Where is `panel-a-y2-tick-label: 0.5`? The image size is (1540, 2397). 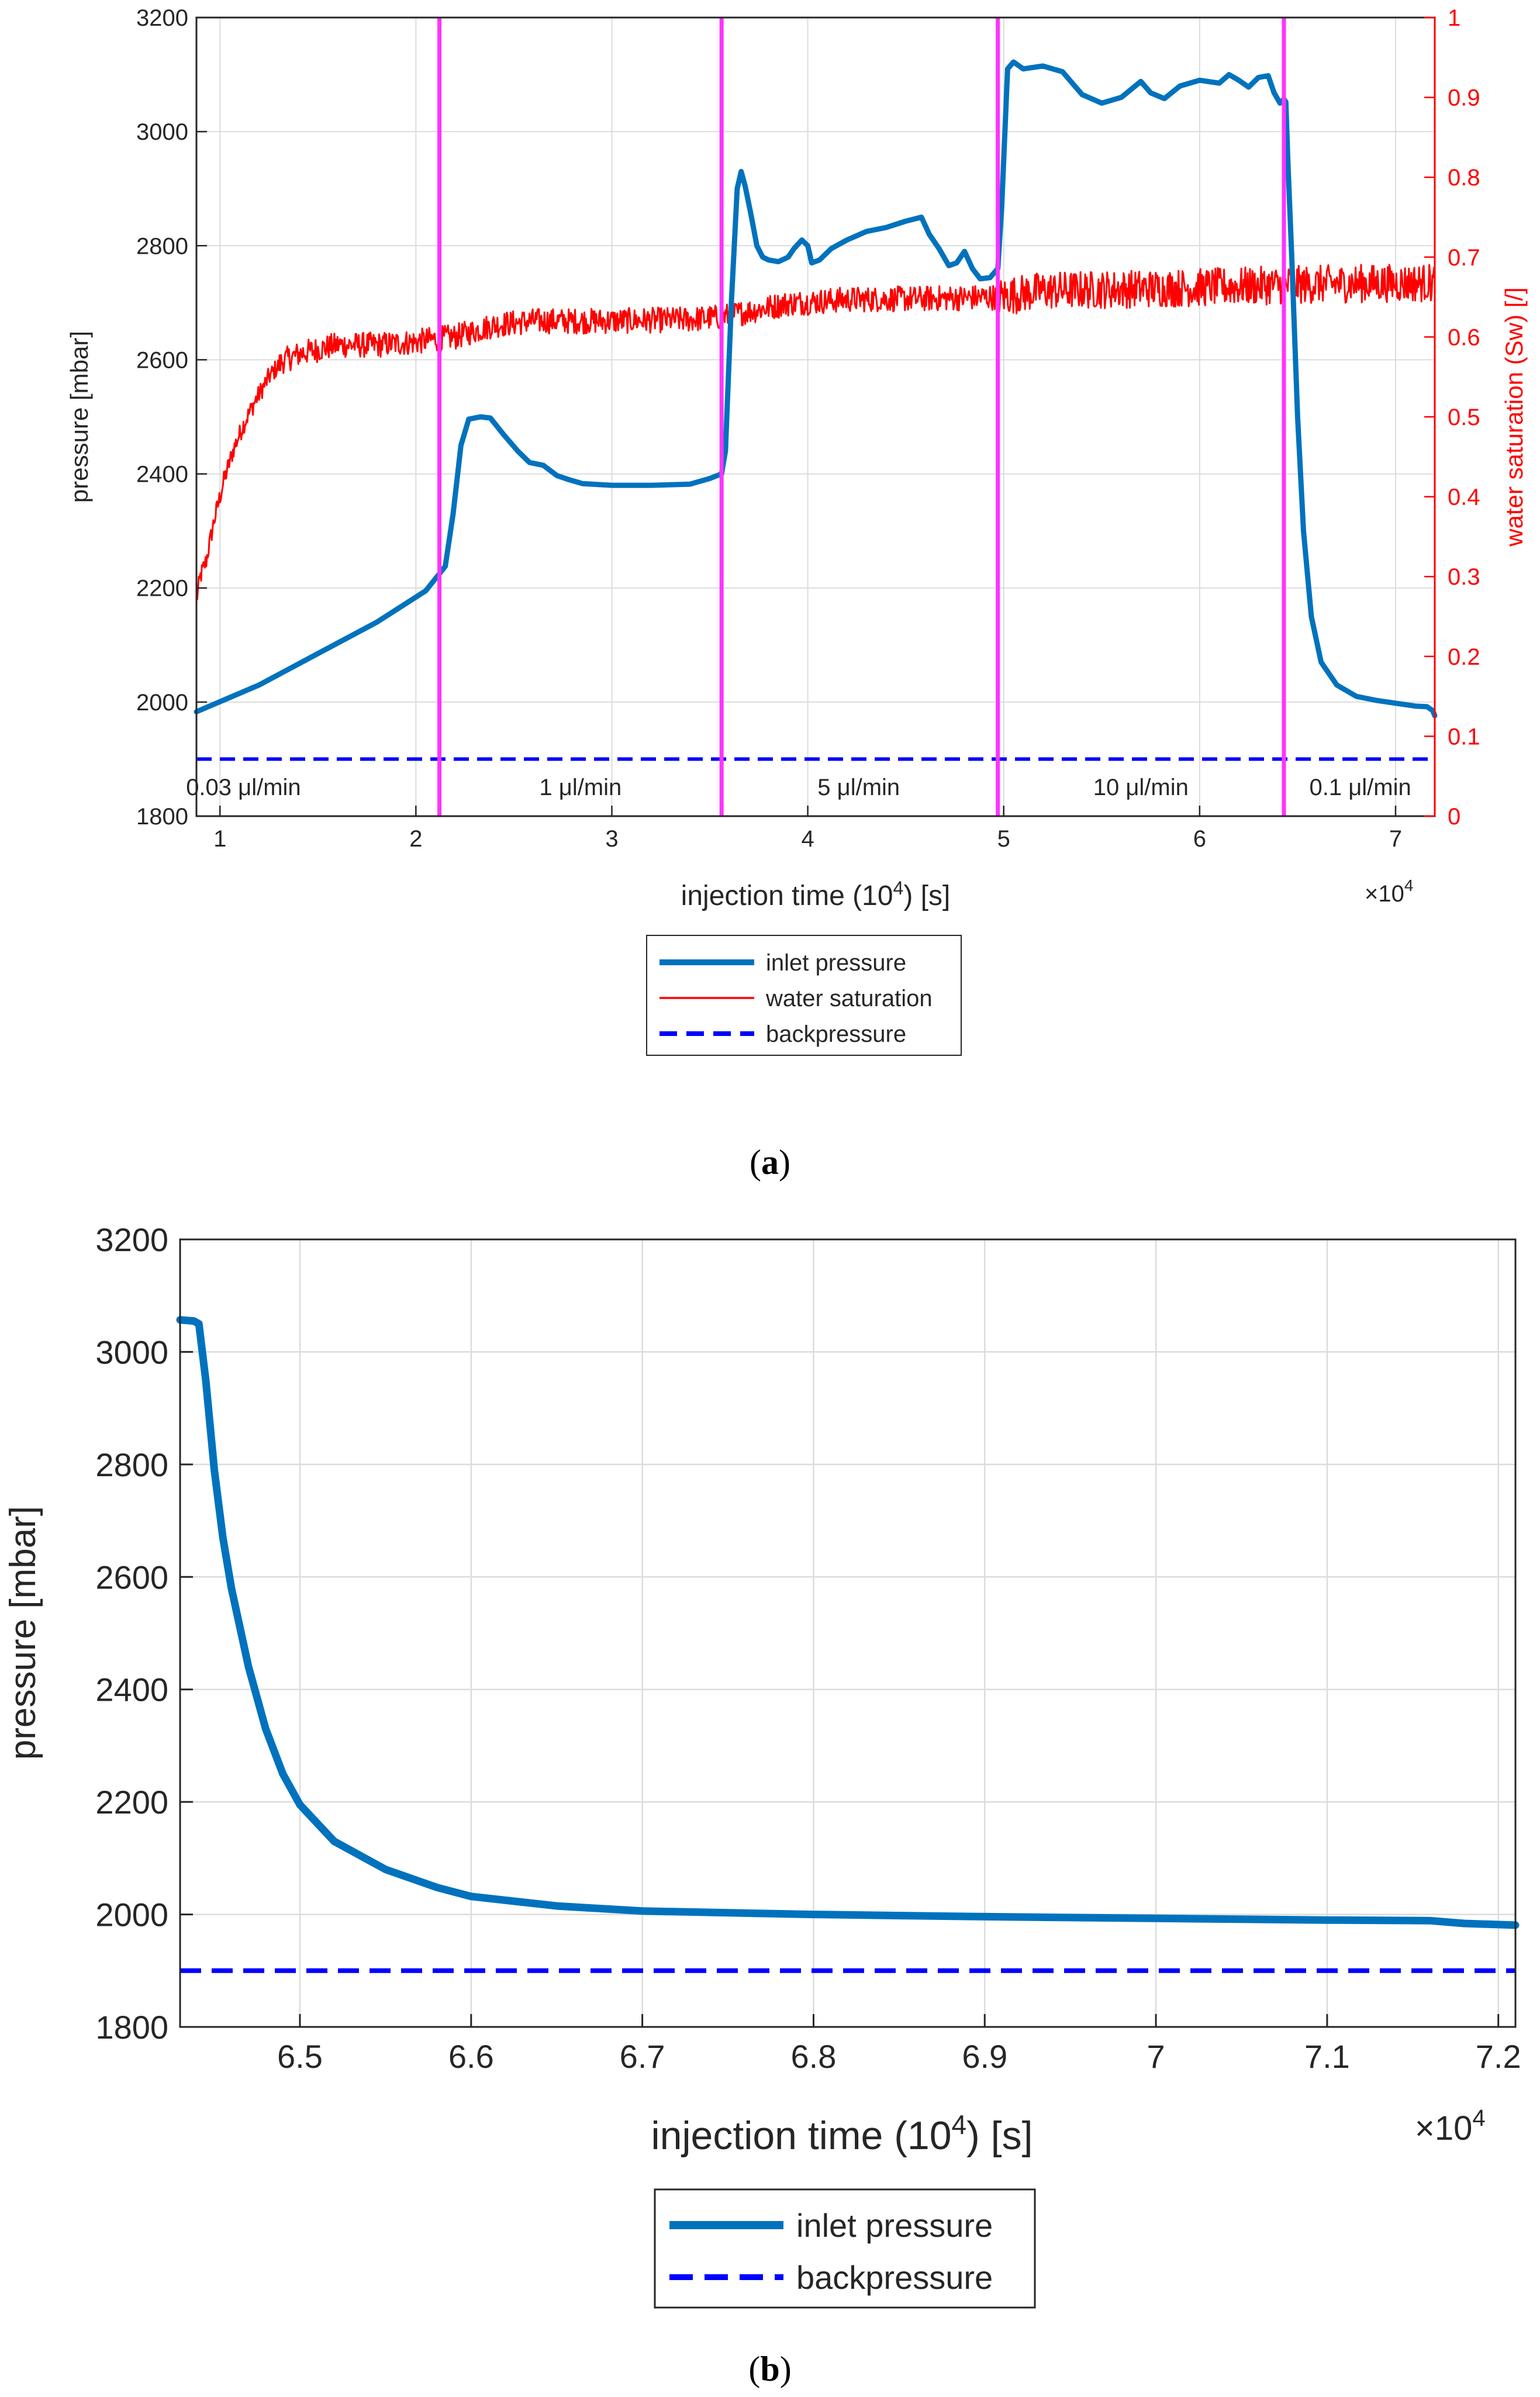 panel-a-y2-tick-label: 0.5 is located at coordinates (1464, 417).